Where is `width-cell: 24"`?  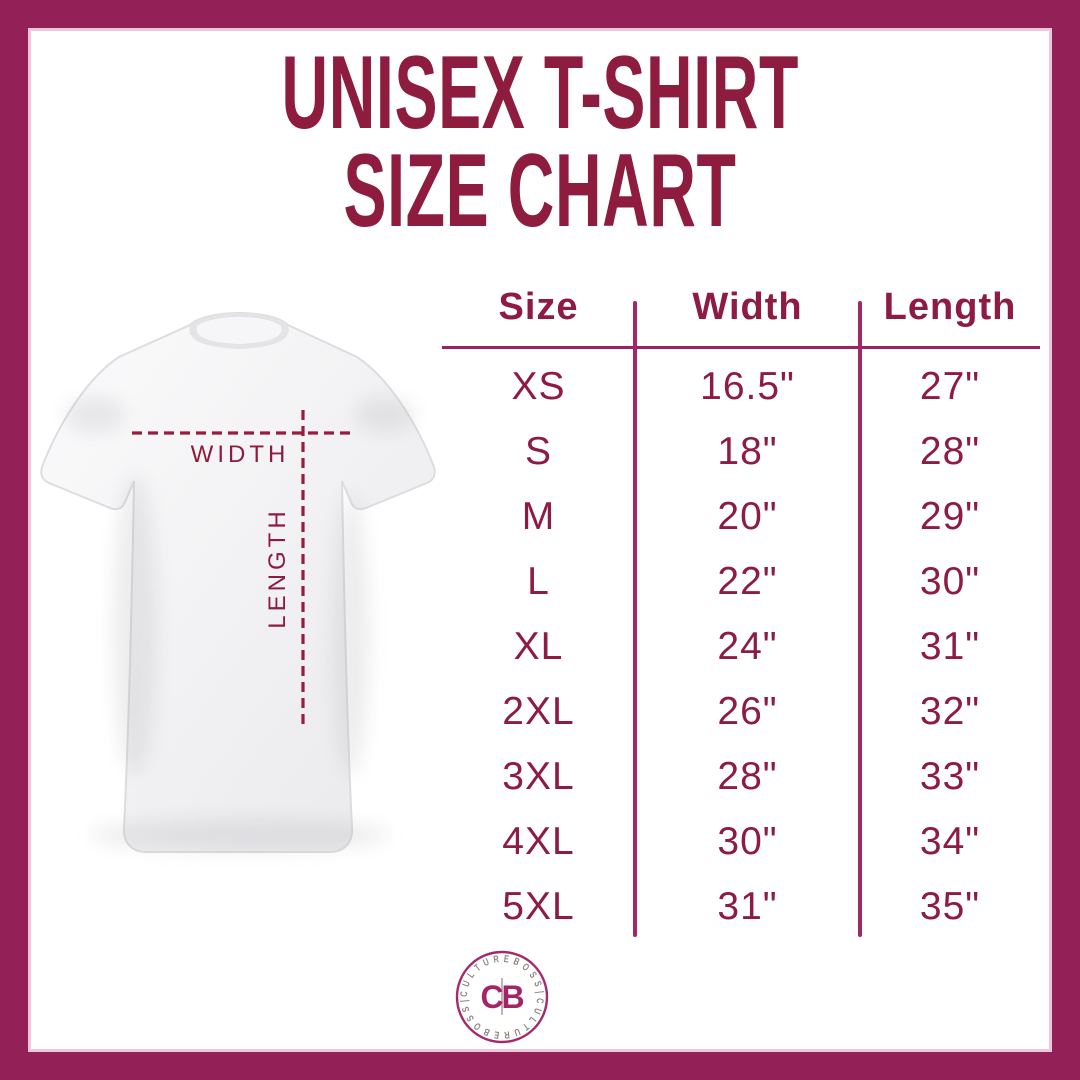
width-cell: 24" is located at coordinates (747, 646).